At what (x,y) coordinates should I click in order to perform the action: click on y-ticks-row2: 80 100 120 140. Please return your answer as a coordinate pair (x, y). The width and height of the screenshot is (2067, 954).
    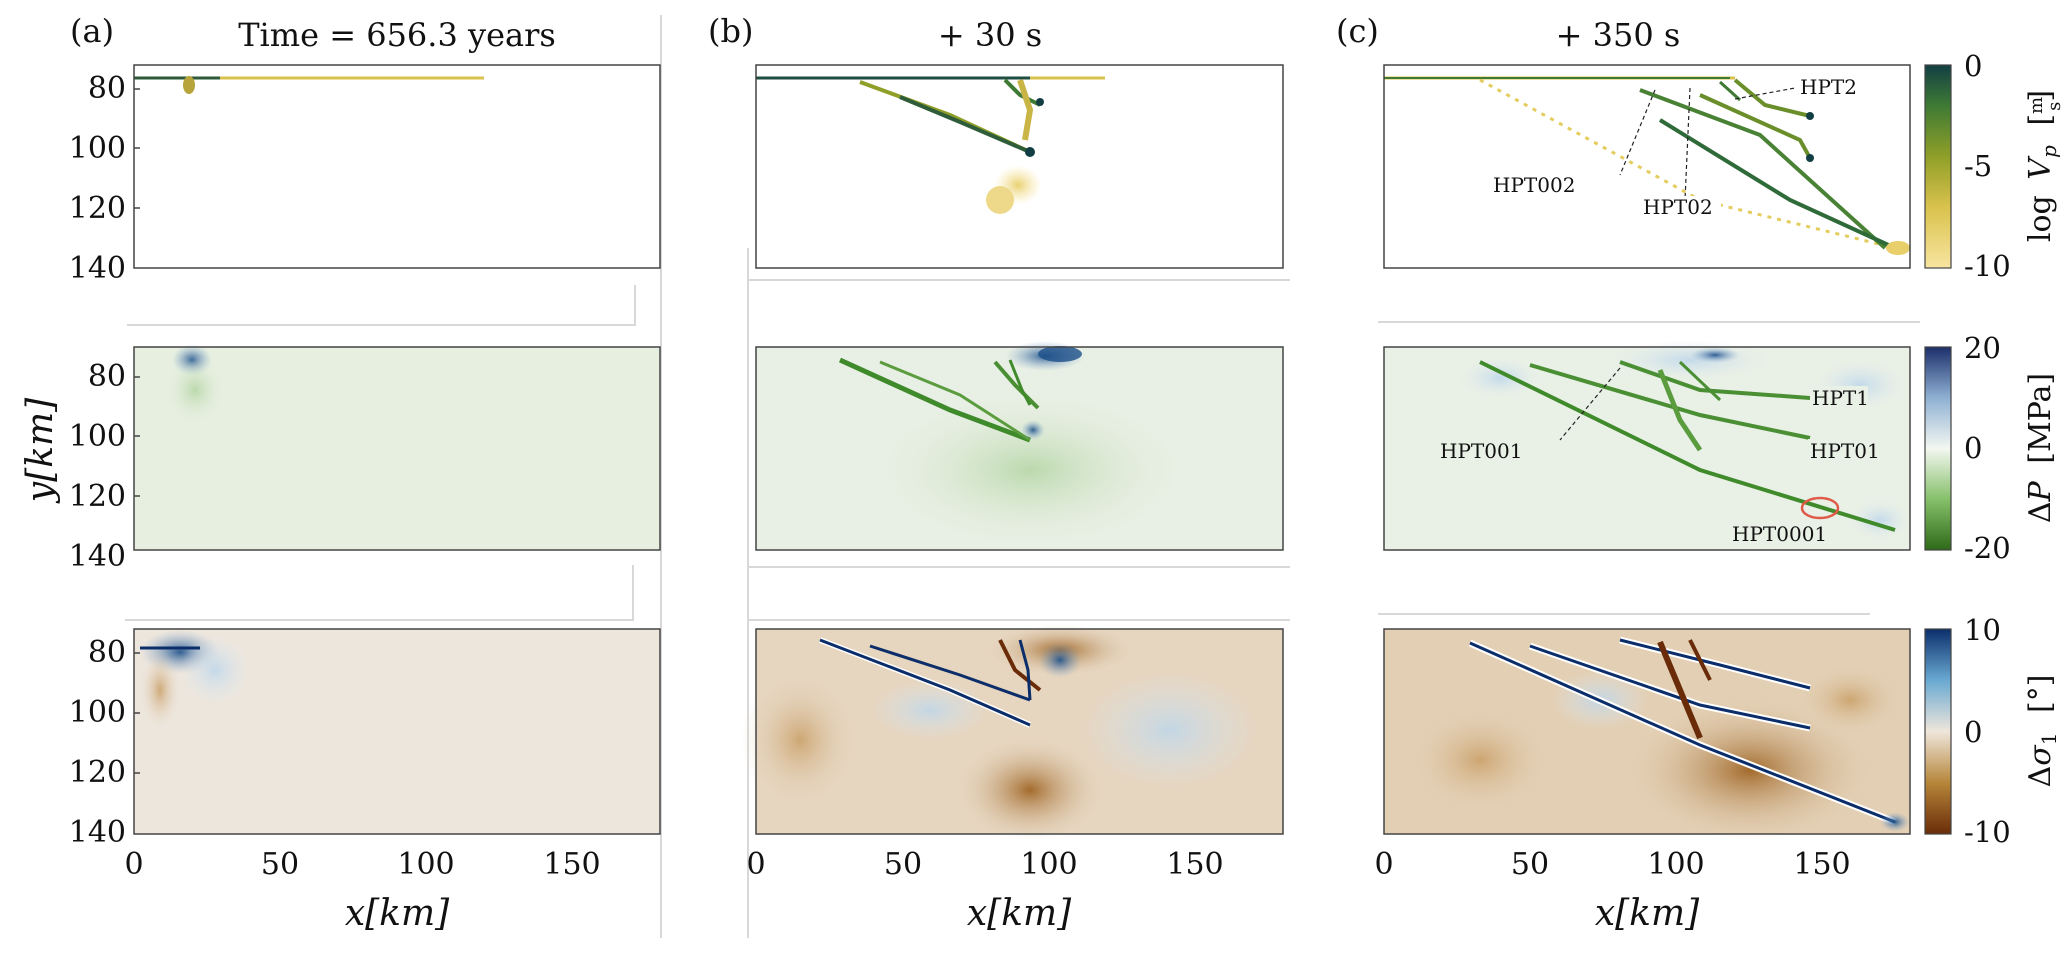
    Looking at the image, I should click on (97, 466).